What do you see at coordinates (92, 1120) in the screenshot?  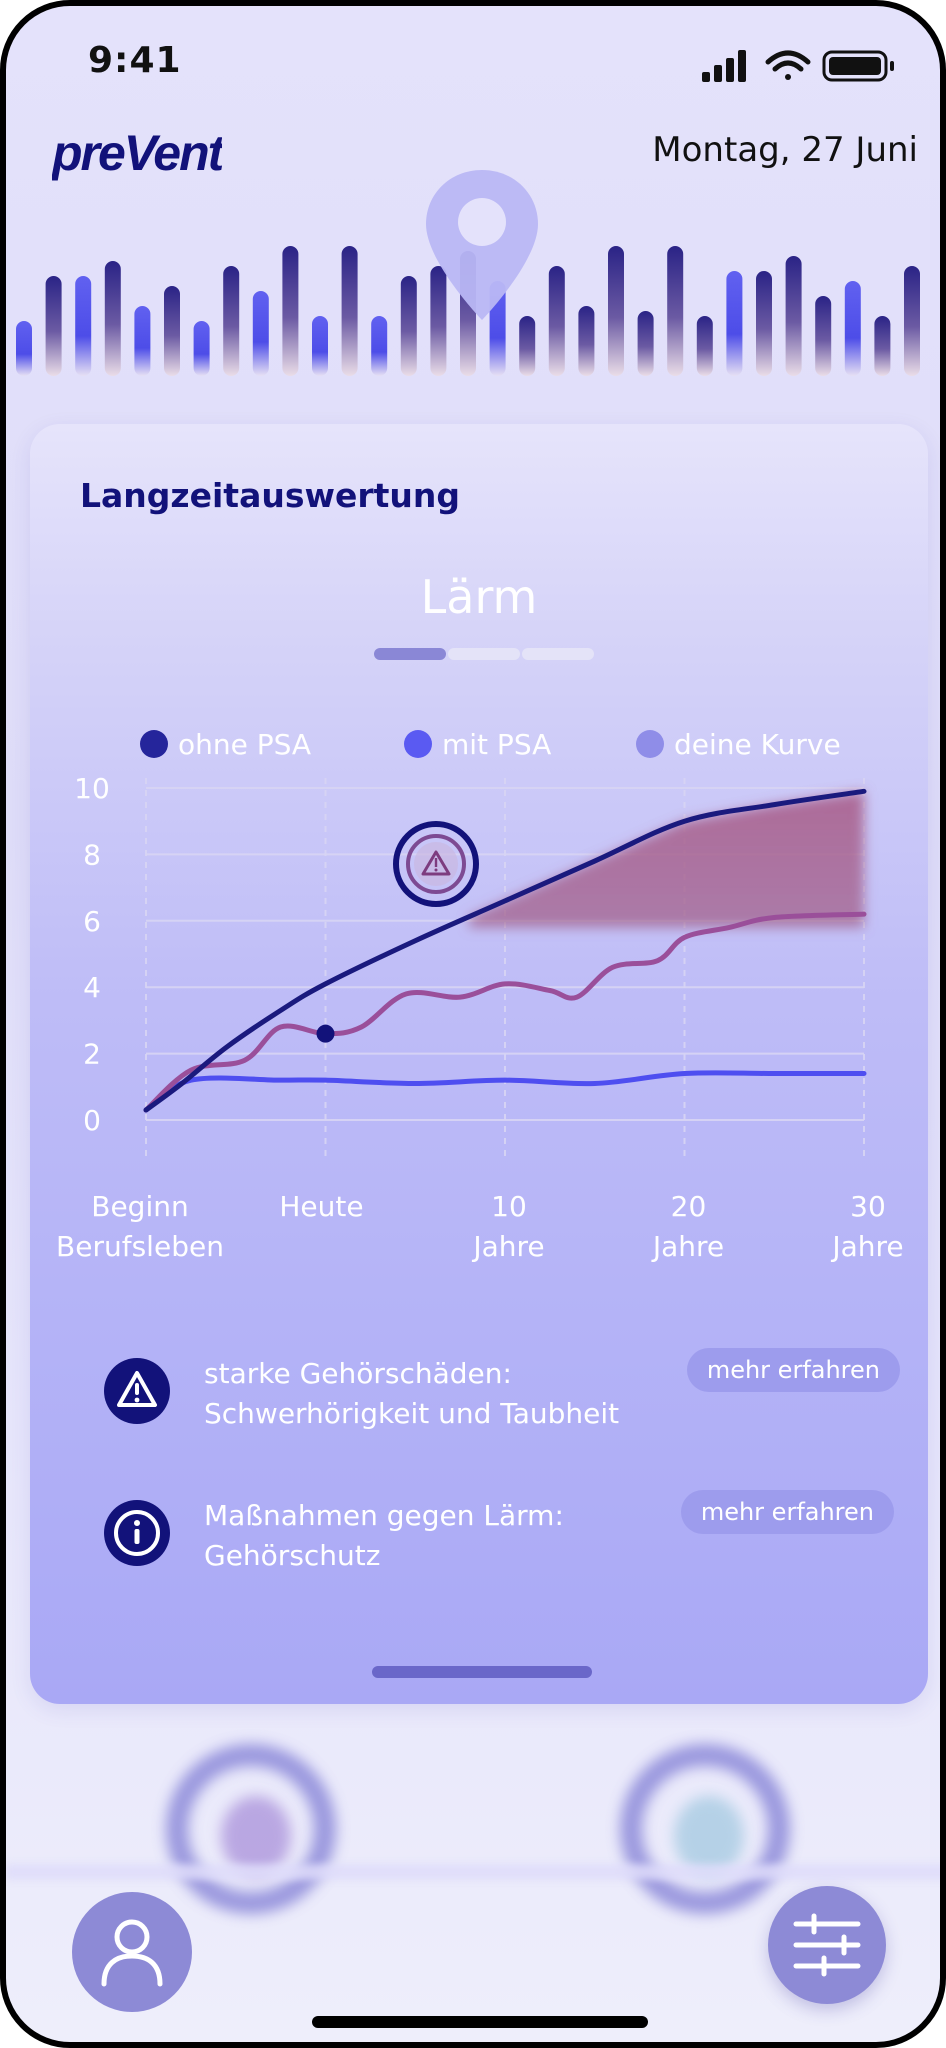 I see `y-tick-label: 0` at bounding box center [92, 1120].